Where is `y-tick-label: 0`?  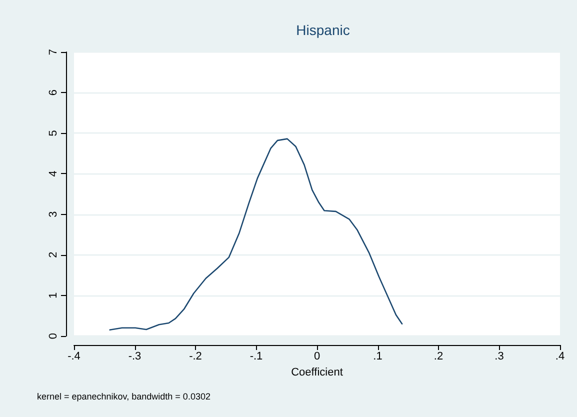 y-tick-label: 0 is located at coordinates (54, 336).